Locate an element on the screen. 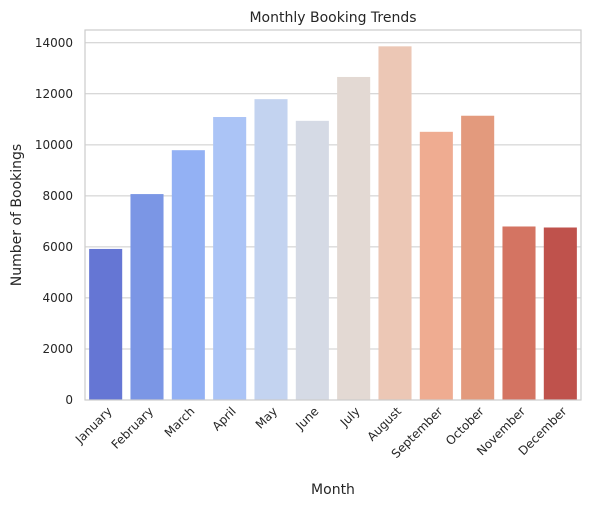  y-tick-label: 10000 is located at coordinates (54, 145).